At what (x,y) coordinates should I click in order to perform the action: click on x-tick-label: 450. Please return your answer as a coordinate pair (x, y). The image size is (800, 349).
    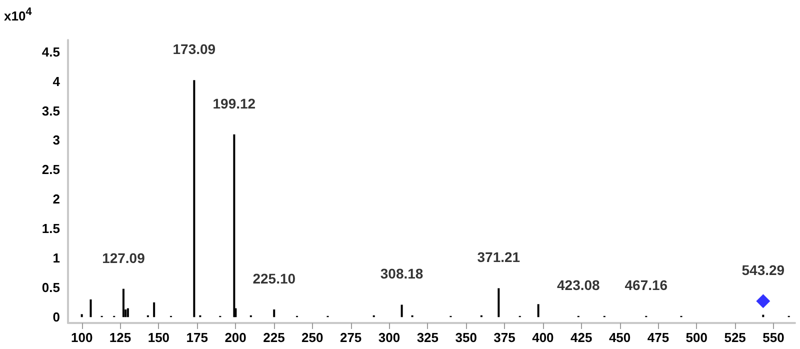
    Looking at the image, I should click on (619, 337).